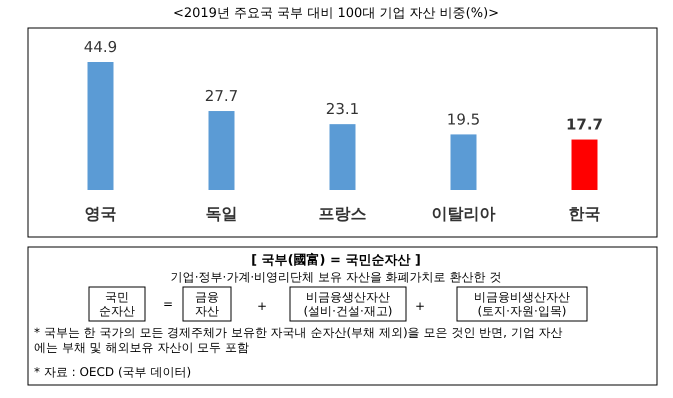 This screenshot has height=398, width=673. I want to click on x-tick-label: 한국, so click(584, 213).